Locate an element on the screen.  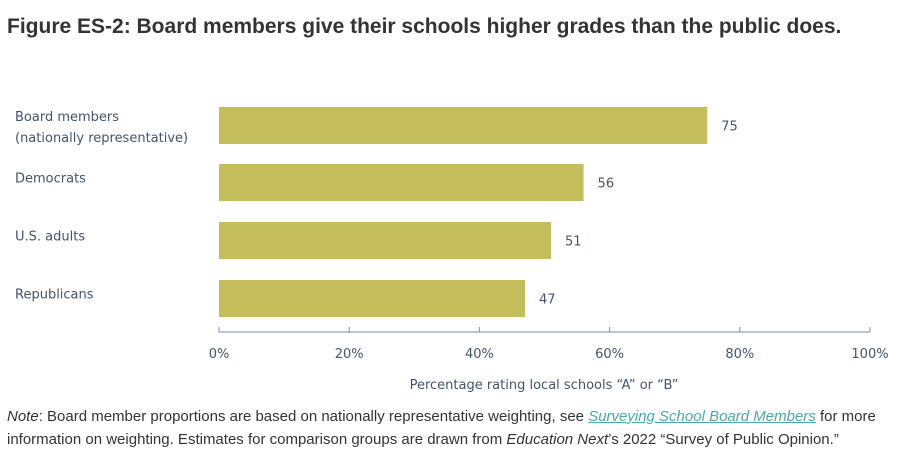
x-tick-label: 60% is located at coordinates (609, 354).